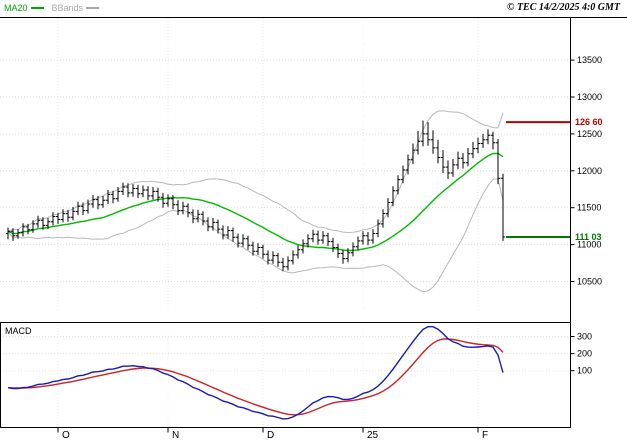 The height and width of the screenshot is (440, 627). I want to click on price-axis-label: 12000, so click(589, 171).